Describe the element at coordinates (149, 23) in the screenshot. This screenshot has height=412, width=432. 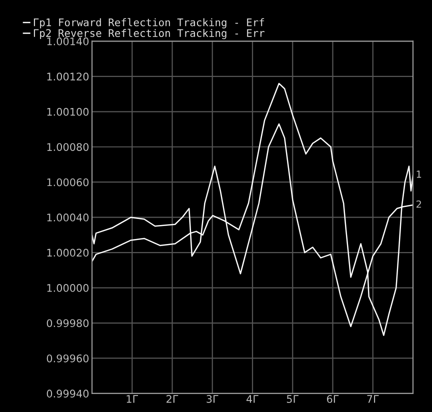
I see `legend-label: Гр1 Forward Reflection Tracking - Erf` at that location.